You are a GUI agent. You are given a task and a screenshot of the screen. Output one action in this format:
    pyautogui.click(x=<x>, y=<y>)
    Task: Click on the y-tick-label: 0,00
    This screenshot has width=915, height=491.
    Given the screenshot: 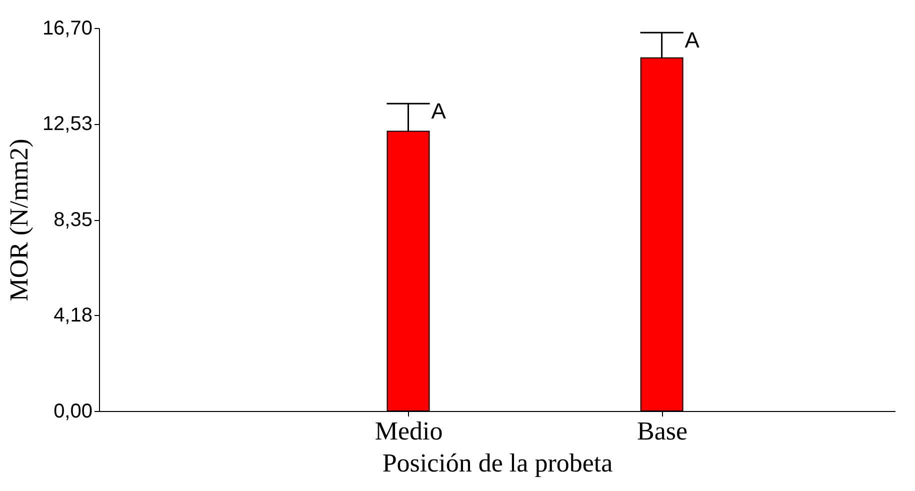 What is the action you would take?
    pyautogui.click(x=73, y=411)
    